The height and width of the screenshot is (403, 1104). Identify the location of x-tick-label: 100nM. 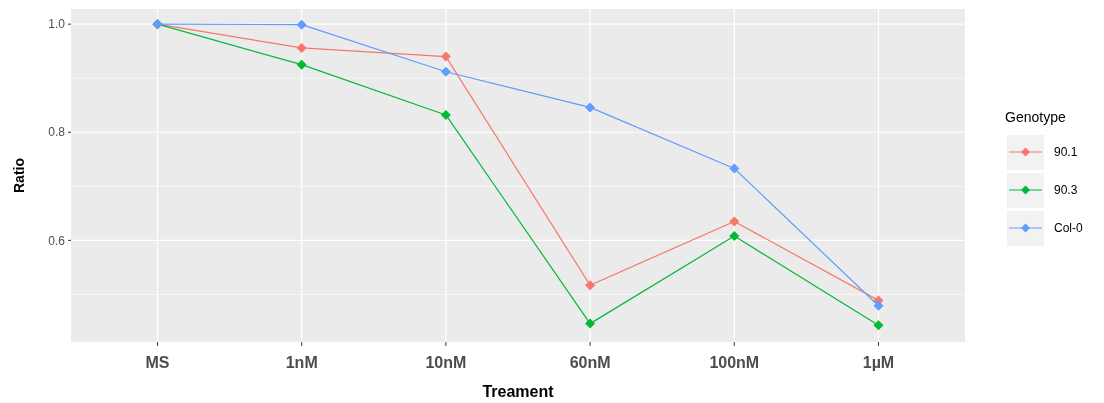
(734, 362).